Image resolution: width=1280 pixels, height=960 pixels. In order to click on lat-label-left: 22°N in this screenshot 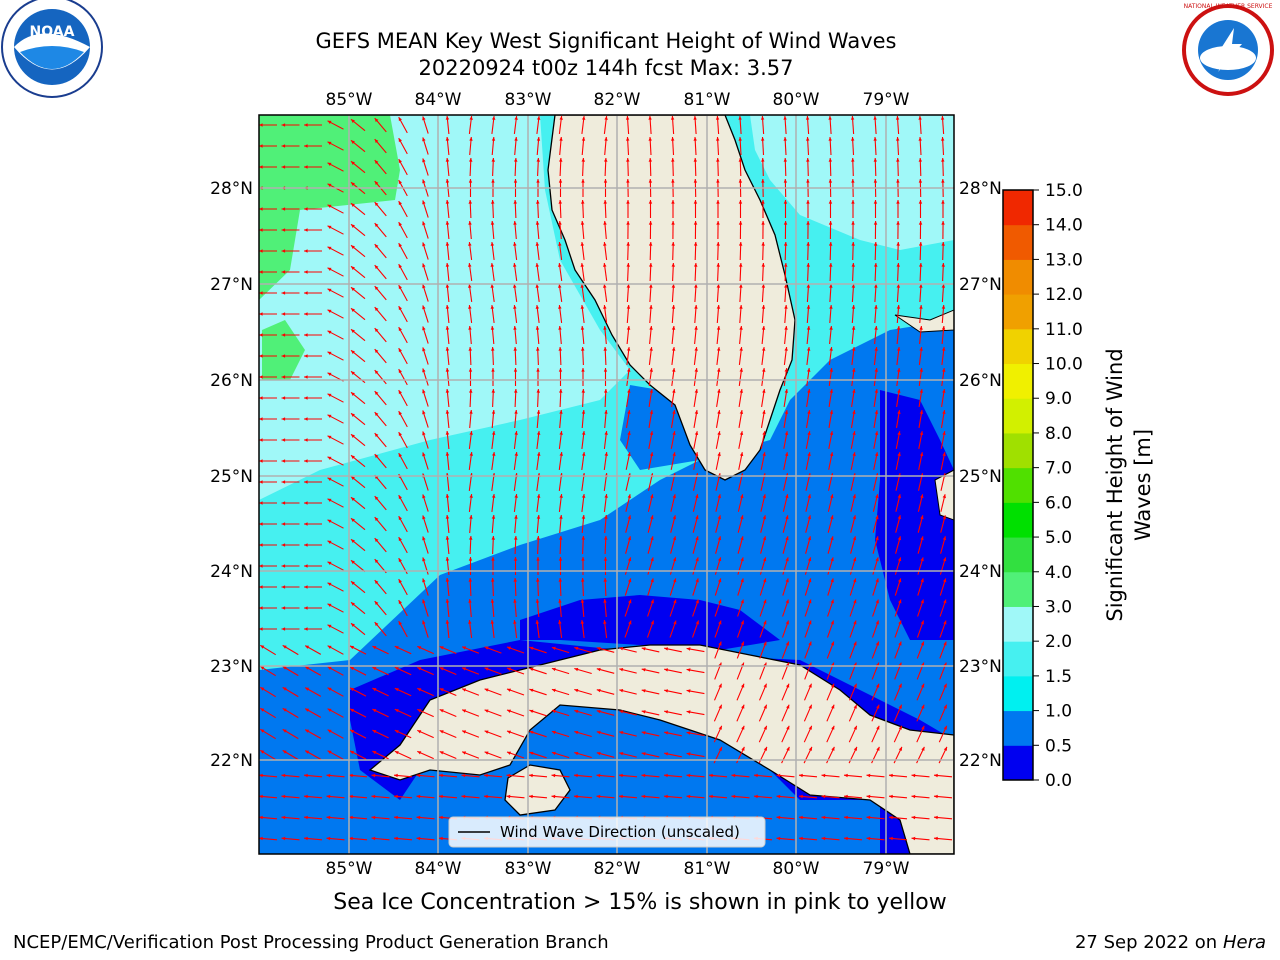, I will do `click(231, 761)`.